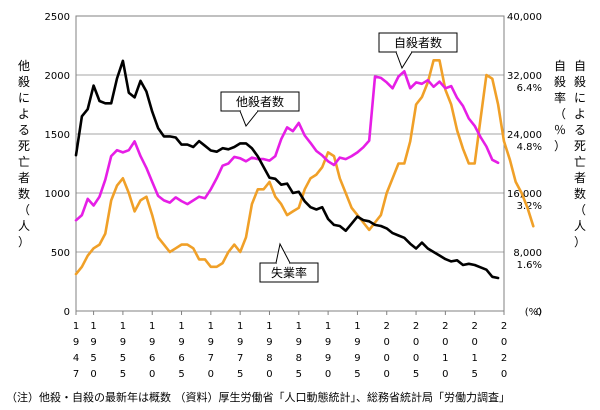 This screenshot has width=600, height=410. What do you see at coordinates (529, 265) in the screenshot?
I see `right-inner-tick-label: 1.6%` at bounding box center [529, 265].